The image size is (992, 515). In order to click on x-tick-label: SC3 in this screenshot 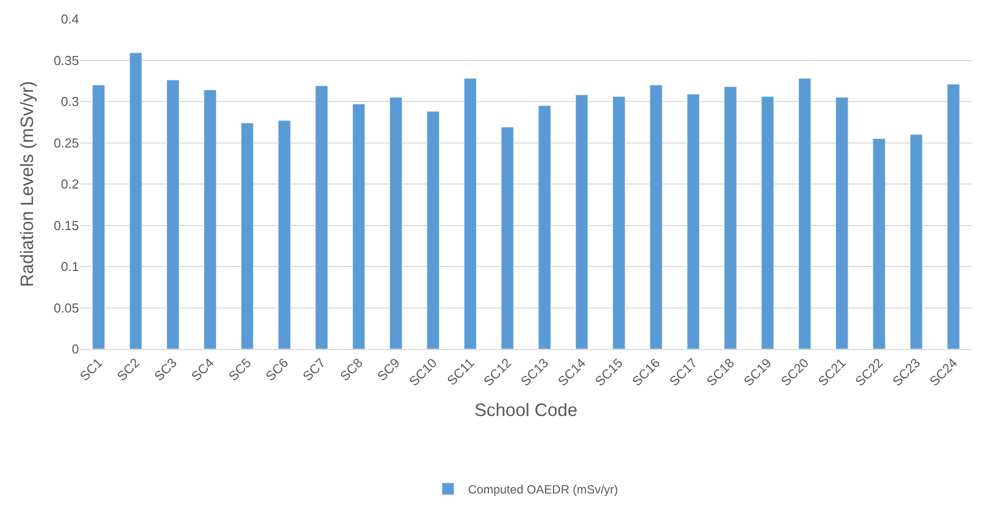, I will do `click(165, 369)`.